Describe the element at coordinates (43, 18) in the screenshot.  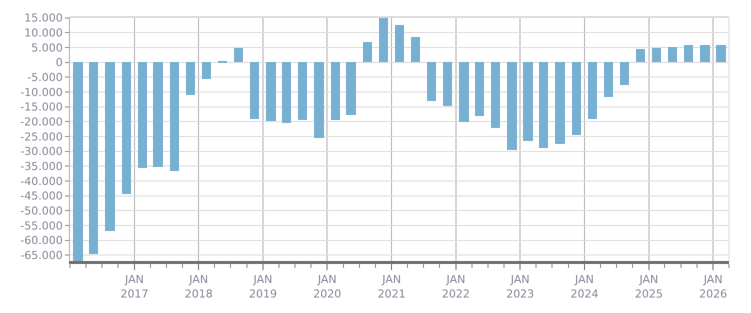
I see `y-tick-label: 15.000` at that location.